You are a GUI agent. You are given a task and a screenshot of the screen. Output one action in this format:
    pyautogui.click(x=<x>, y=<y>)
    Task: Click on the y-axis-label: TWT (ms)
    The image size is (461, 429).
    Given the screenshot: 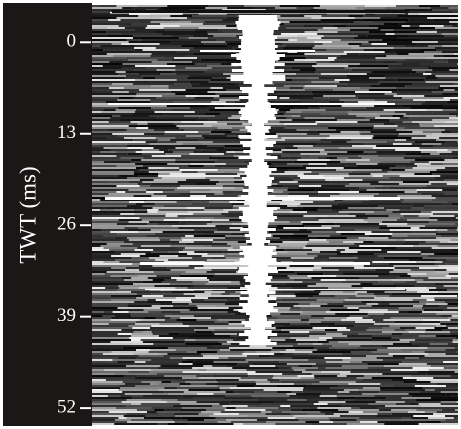 What is the action you would take?
    pyautogui.click(x=27, y=214)
    